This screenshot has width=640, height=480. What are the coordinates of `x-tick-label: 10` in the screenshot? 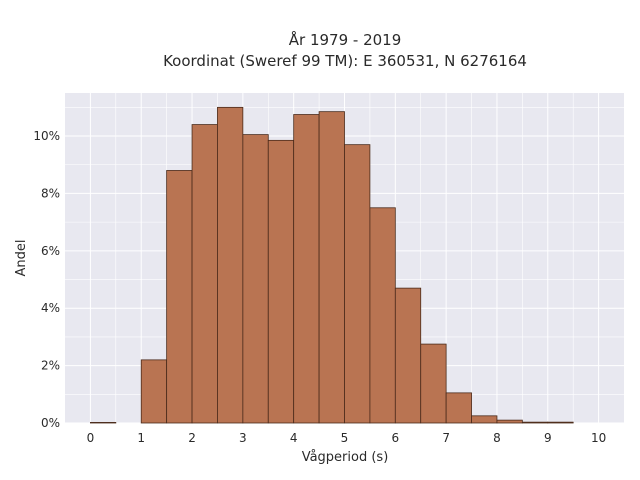 It's located at (598, 438).